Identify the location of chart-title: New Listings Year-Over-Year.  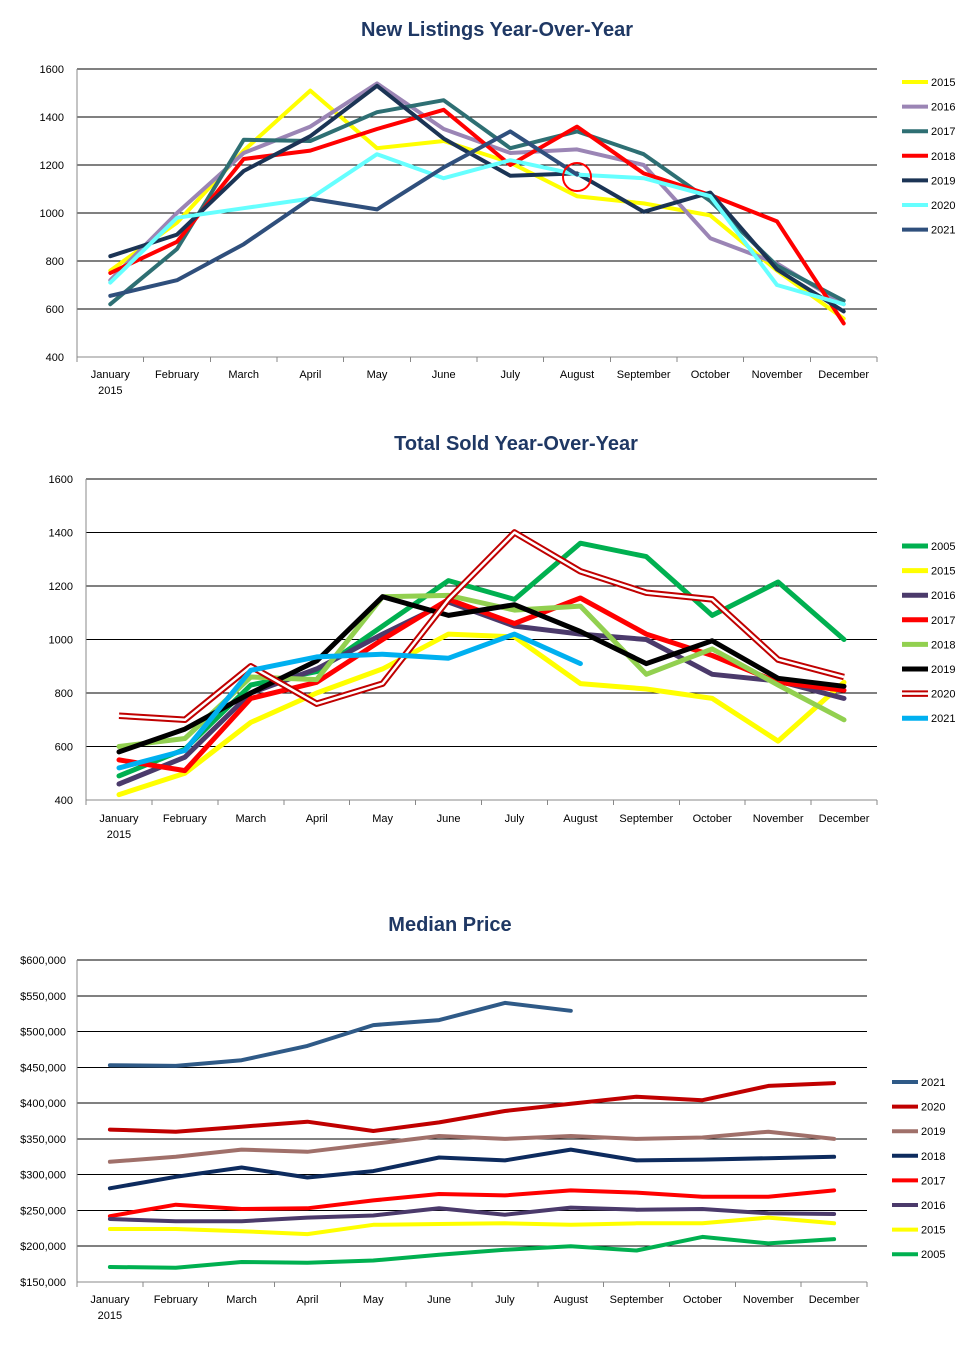
(497, 30).